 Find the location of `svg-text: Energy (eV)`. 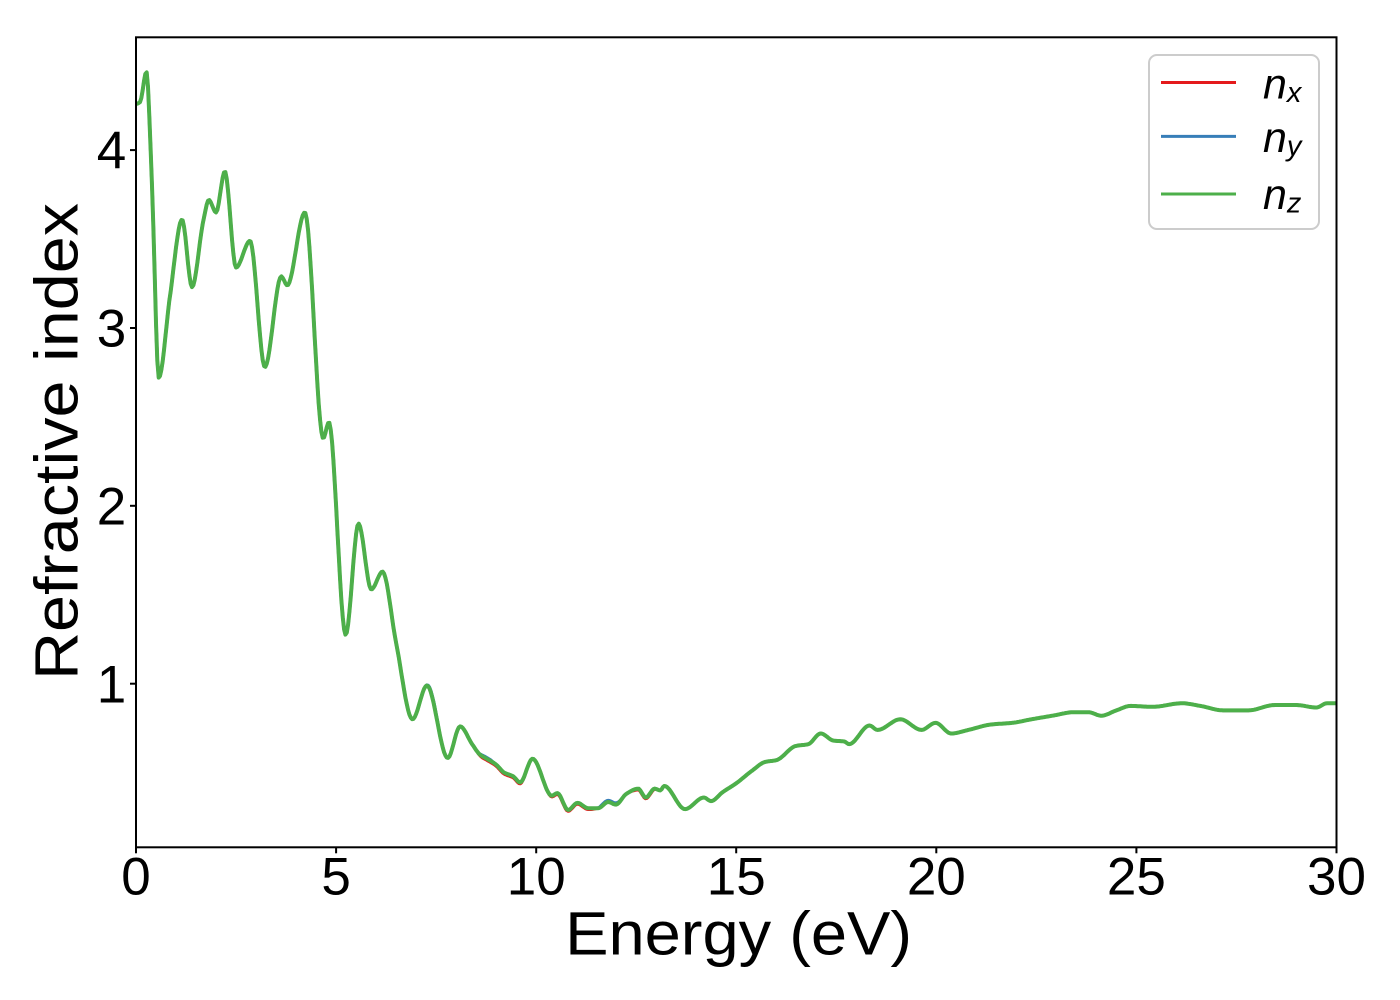

svg-text: Energy (eV) is located at coordinates (738, 934).